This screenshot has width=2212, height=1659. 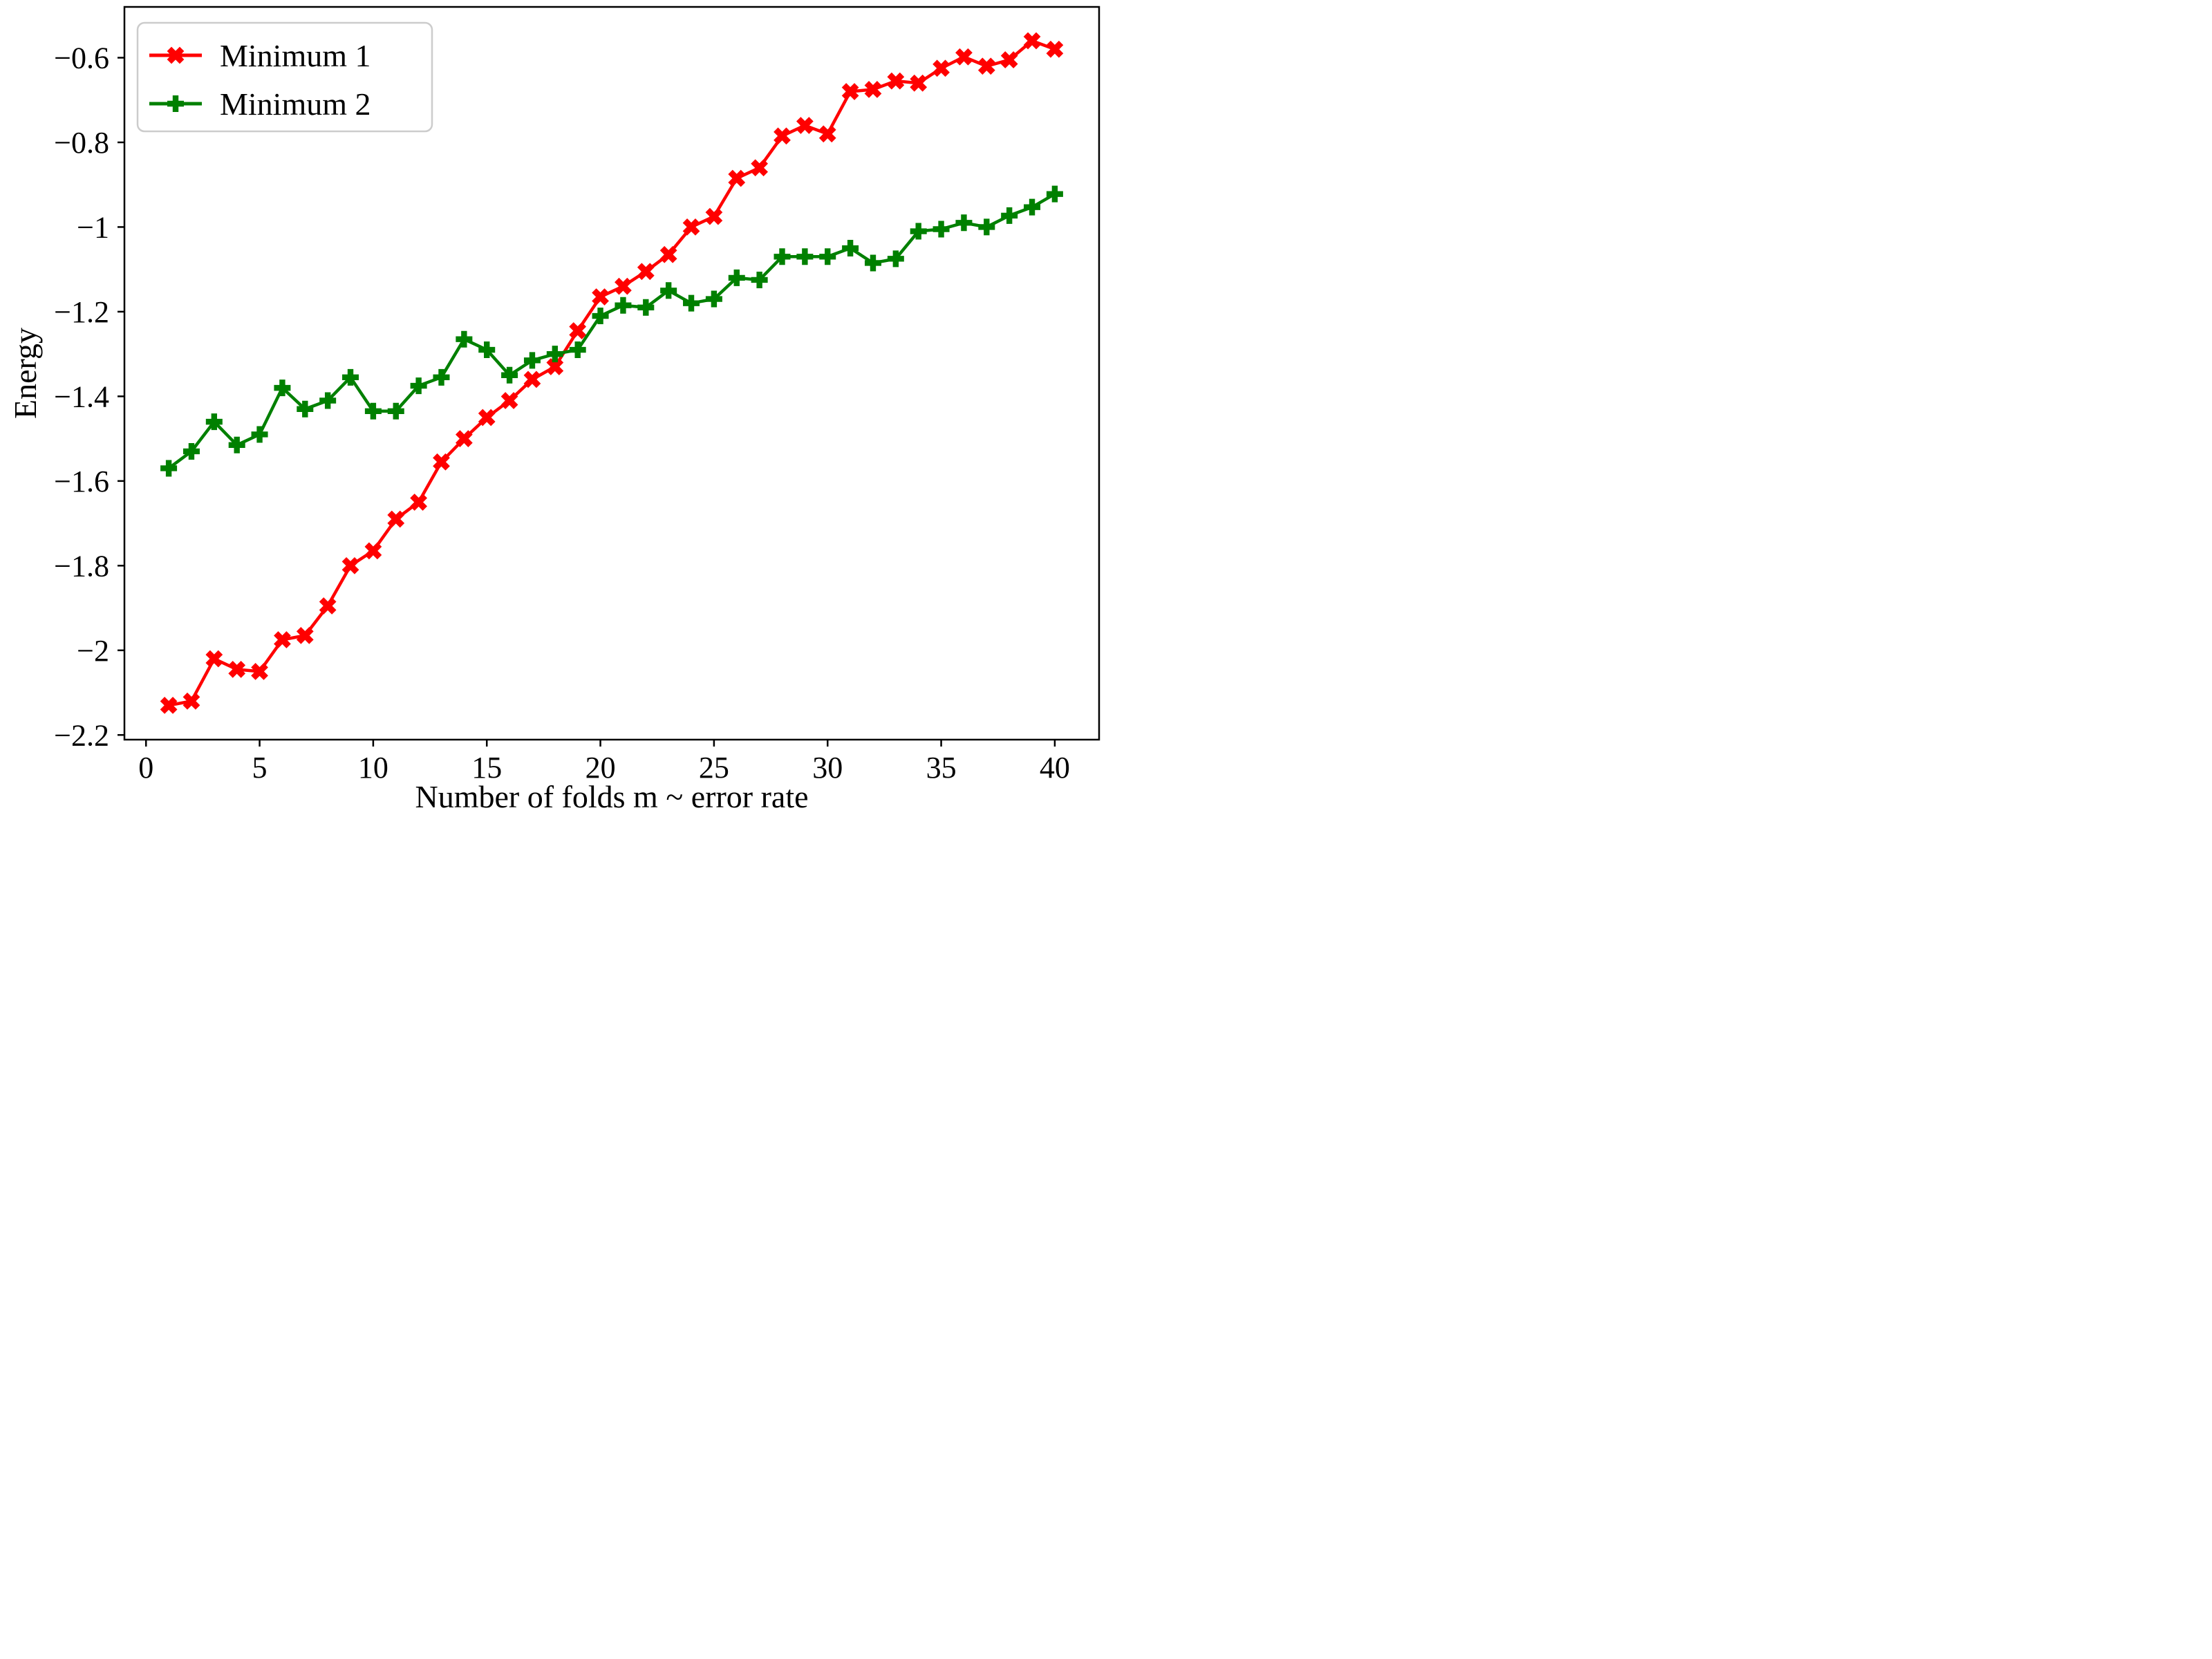 I want to click on y-axis-label: Energy, so click(x=26, y=373).